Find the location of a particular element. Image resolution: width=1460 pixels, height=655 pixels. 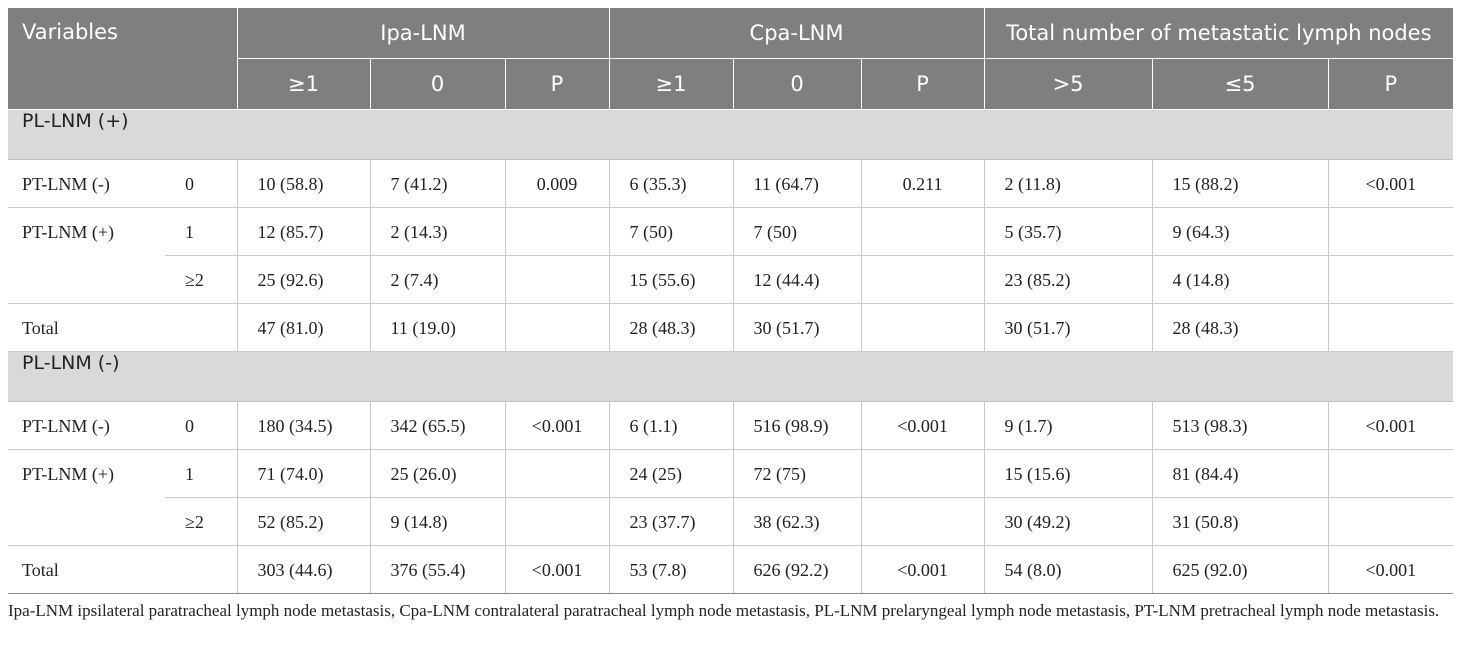

value-cell: 4 (14.8) is located at coordinates (1240, 279).